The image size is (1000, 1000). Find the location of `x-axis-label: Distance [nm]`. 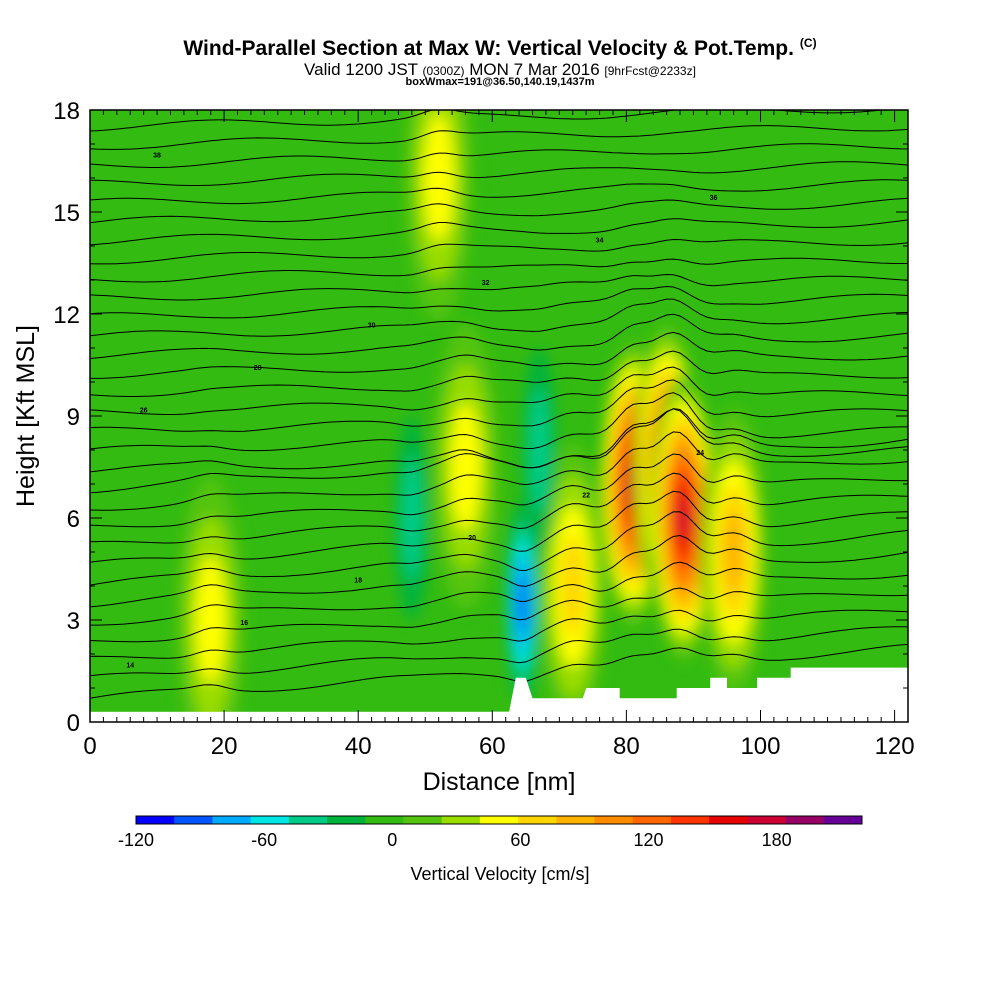

x-axis-label: Distance [nm] is located at coordinates (499, 782).